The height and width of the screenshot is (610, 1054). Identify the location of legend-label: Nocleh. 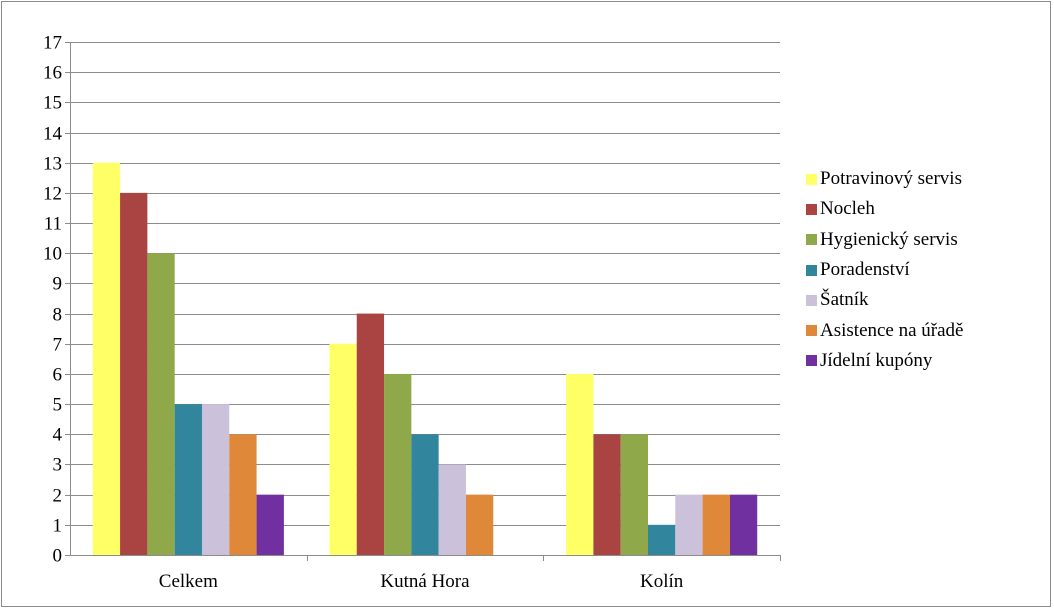
(847, 209).